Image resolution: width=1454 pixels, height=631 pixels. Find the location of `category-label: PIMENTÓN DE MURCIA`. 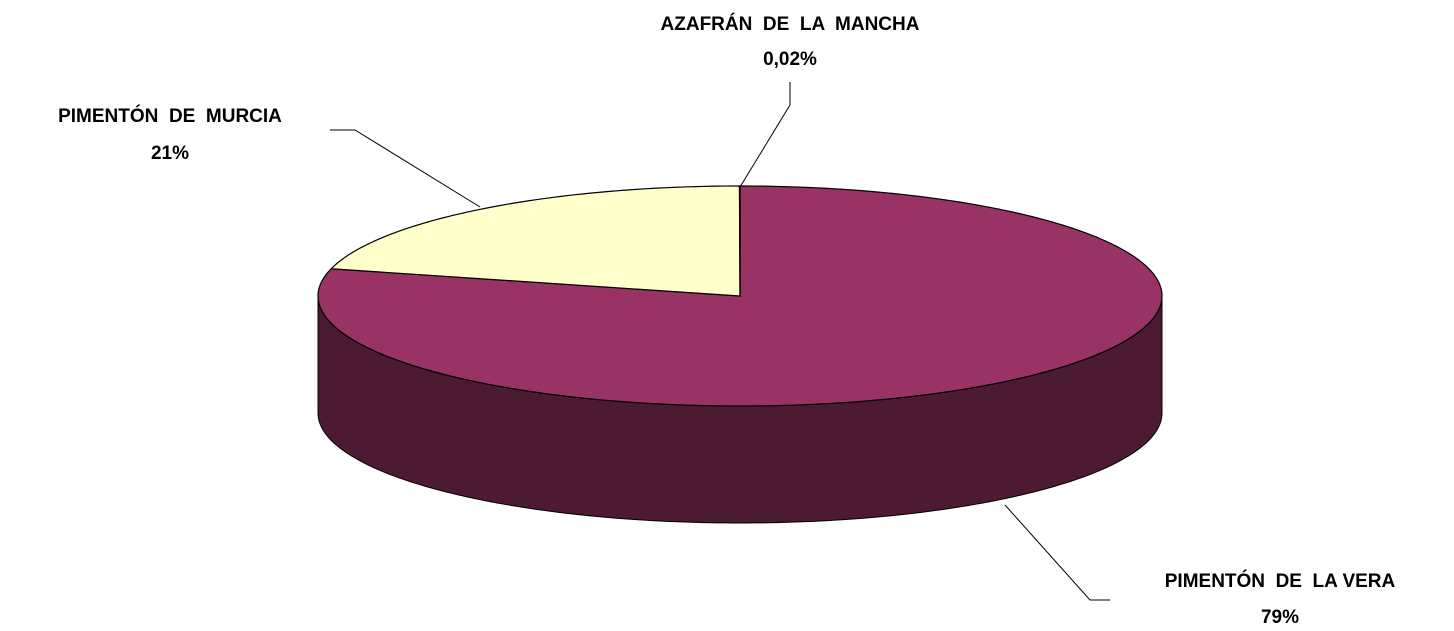

category-label: PIMENTÓN DE MURCIA is located at coordinates (170, 116).